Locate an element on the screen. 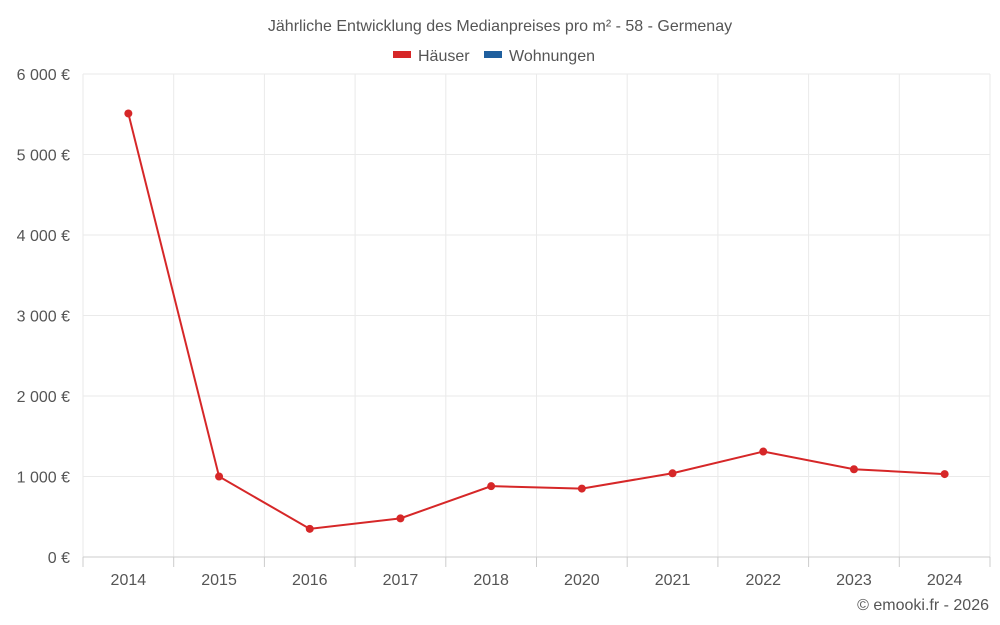 The height and width of the screenshot is (625, 1000). x-tick-label: 2016 is located at coordinates (310, 580).